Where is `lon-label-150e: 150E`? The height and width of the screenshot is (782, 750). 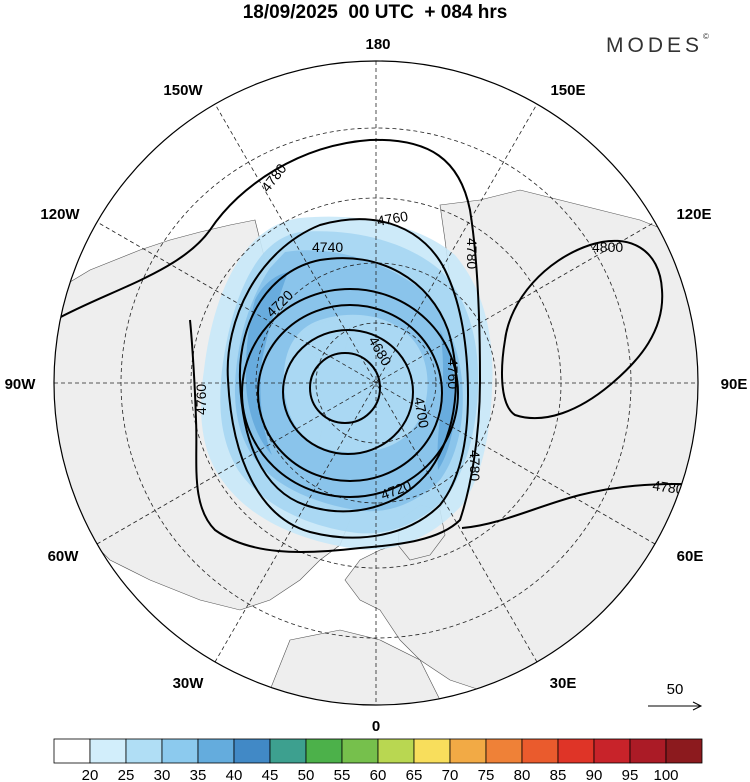
lon-label-150e: 150E is located at coordinates (567, 90).